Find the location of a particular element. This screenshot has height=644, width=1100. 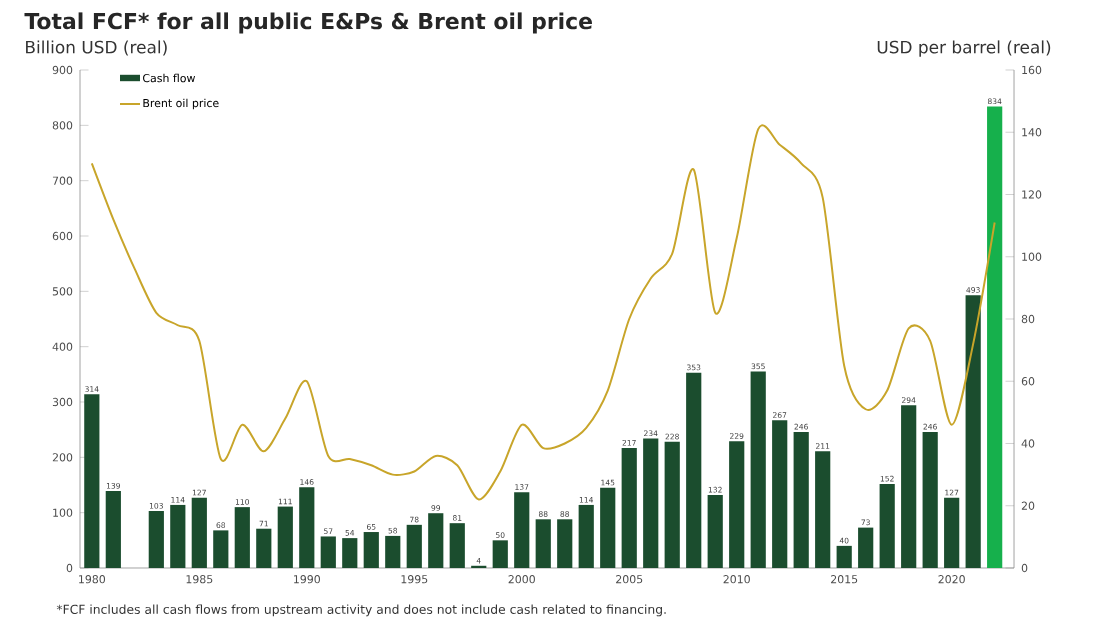

y-axis-title: Billion USD (real) is located at coordinates (96, 48).